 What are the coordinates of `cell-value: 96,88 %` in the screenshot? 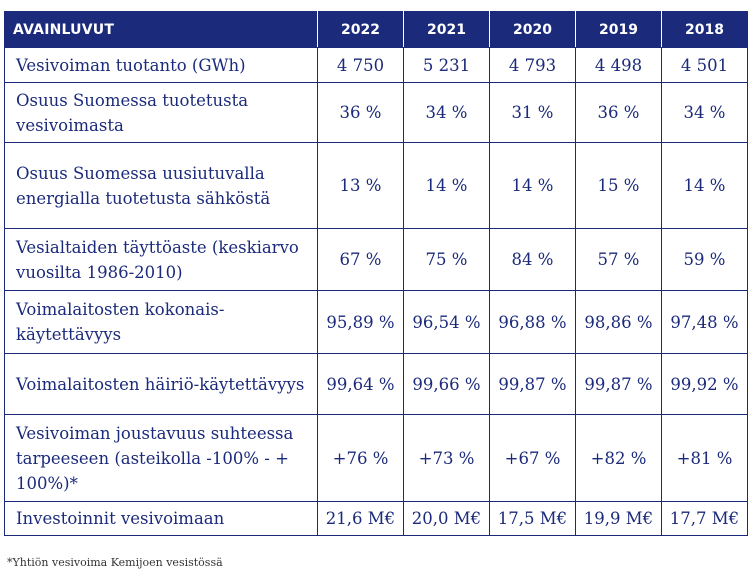 It's located at (532, 322).